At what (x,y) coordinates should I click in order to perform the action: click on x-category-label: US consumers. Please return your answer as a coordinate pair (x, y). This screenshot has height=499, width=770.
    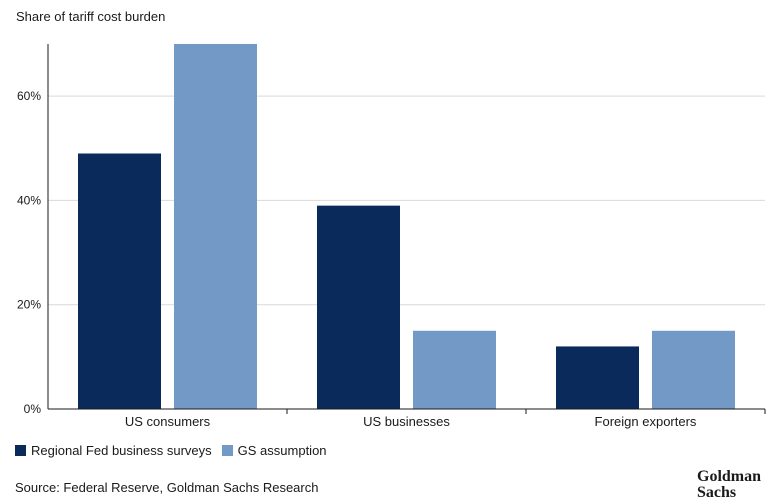
    Looking at the image, I should click on (168, 421).